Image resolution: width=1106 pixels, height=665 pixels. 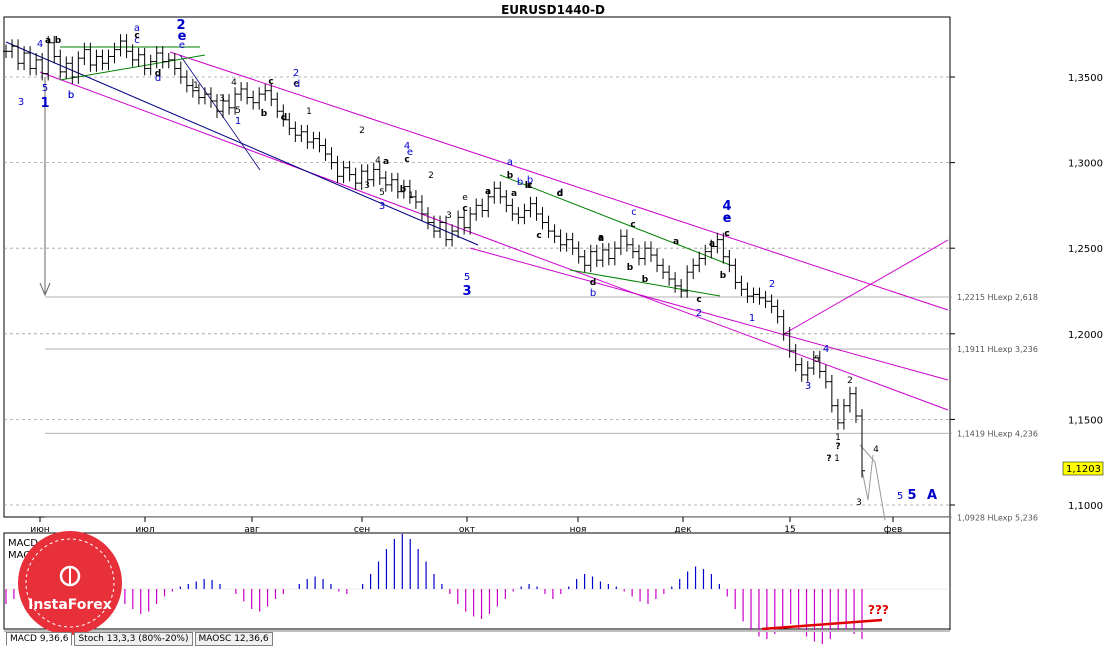 I want to click on y-tick-label: 1,2500, so click(x=1085, y=249).